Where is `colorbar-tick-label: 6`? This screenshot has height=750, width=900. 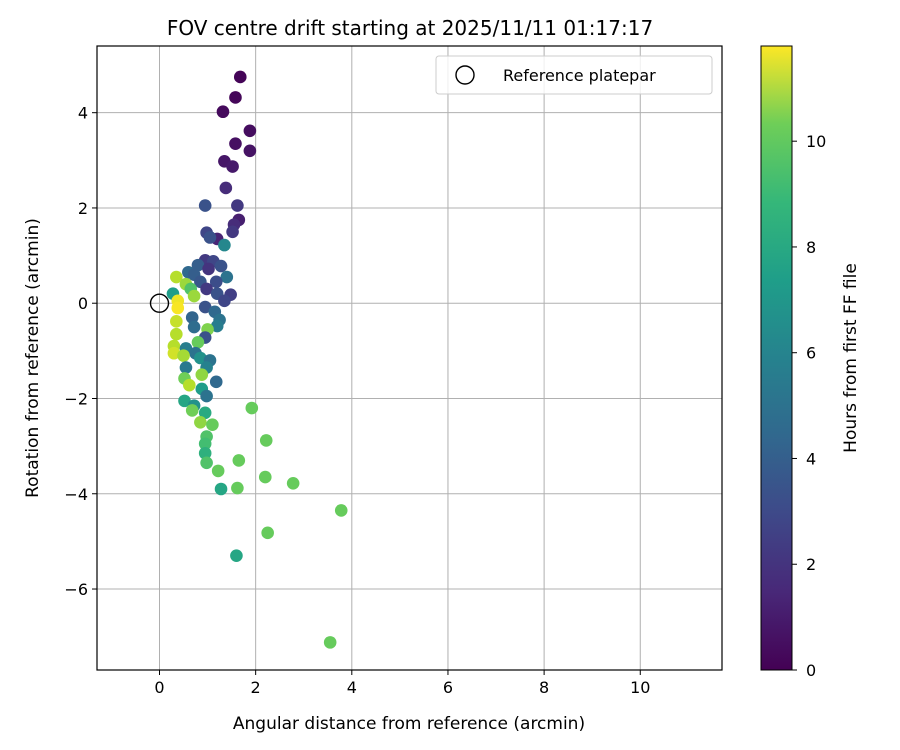 colorbar-tick-label: 6 is located at coordinates (811, 353).